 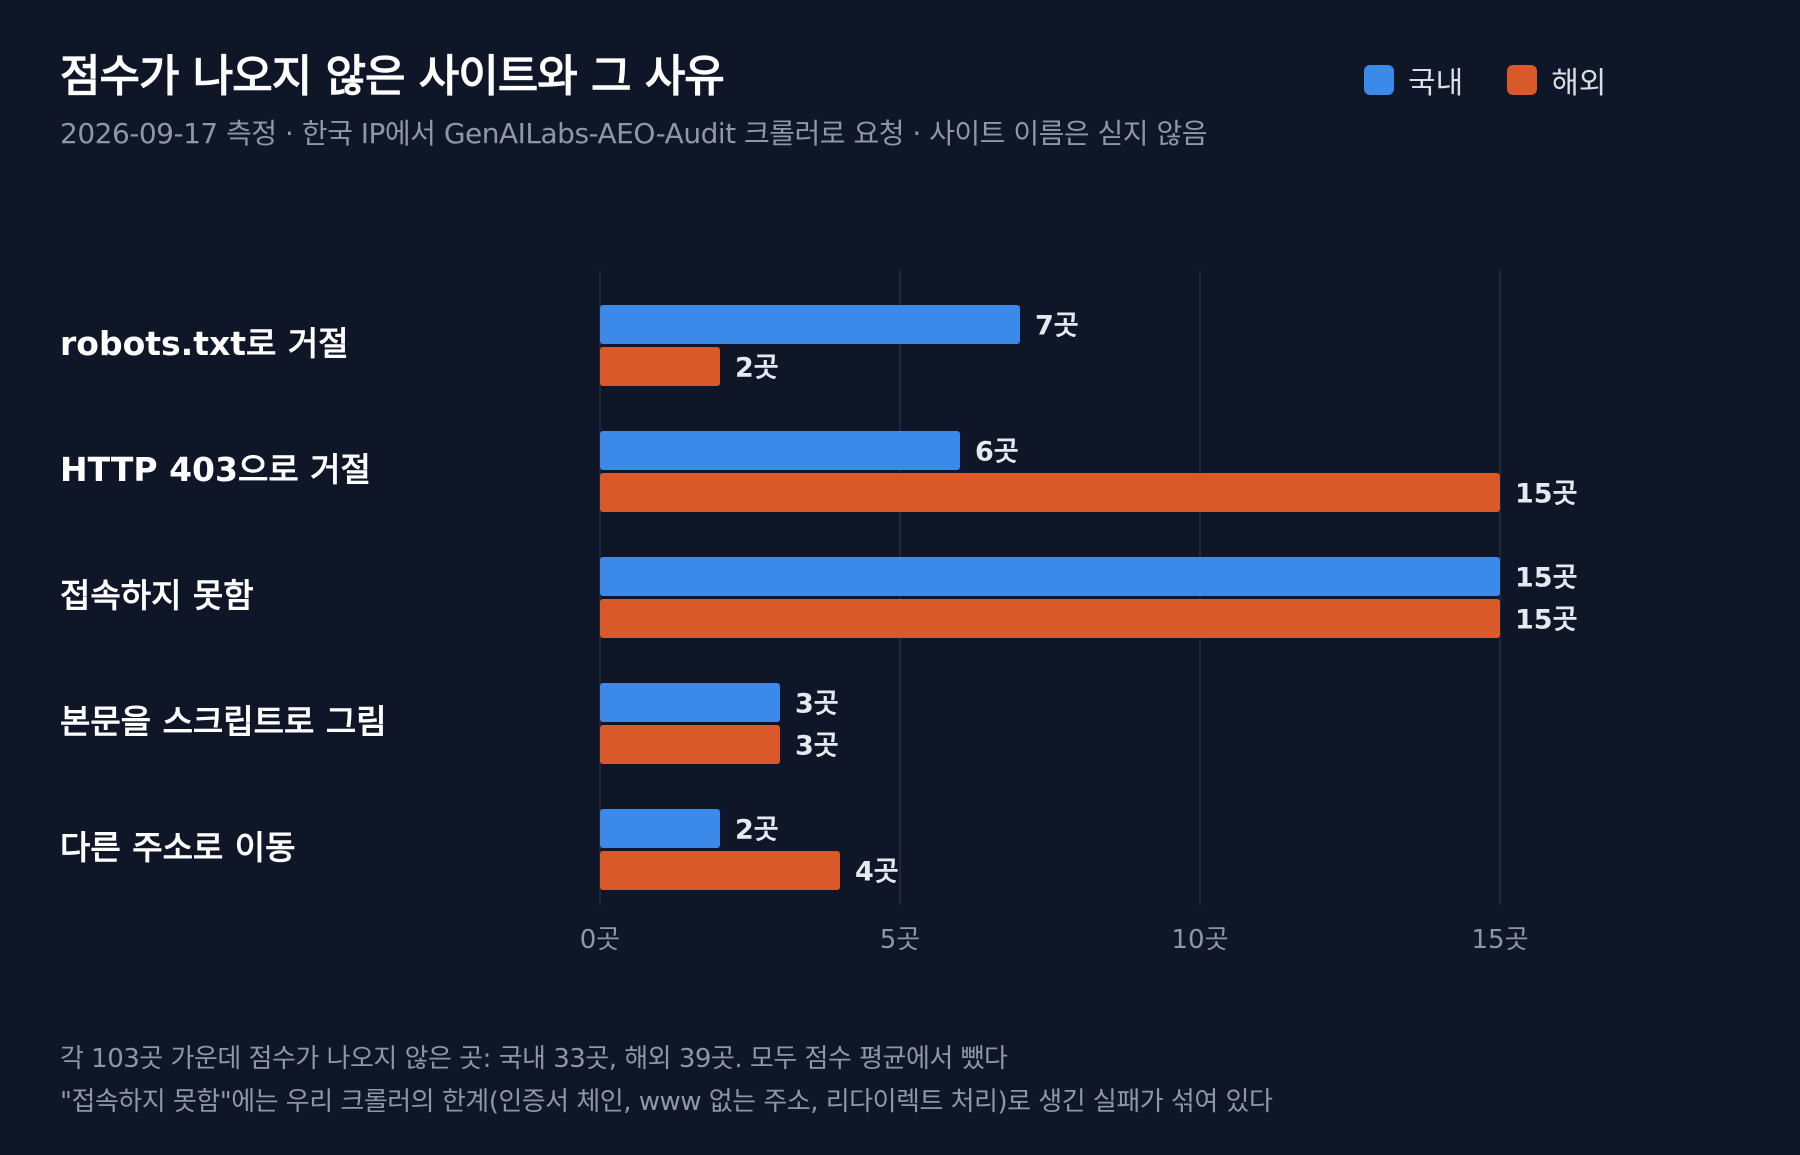 What do you see at coordinates (817, 746) in the screenshot?
I see `data-label-overseas-3: 3곳` at bounding box center [817, 746].